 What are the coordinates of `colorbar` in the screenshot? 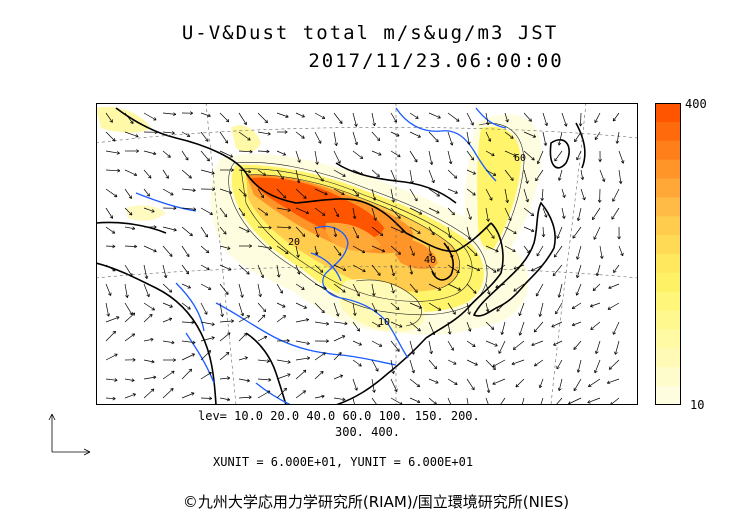 It's located at (668, 254).